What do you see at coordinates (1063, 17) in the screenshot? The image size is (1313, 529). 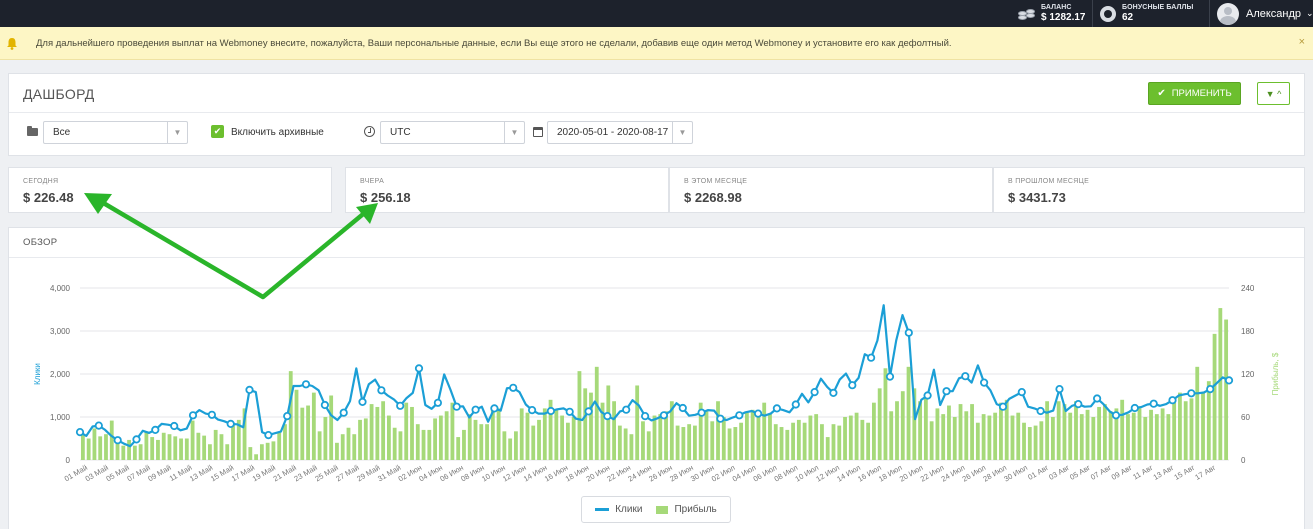 I see `balance-value: $ 1282.17` at bounding box center [1063, 17].